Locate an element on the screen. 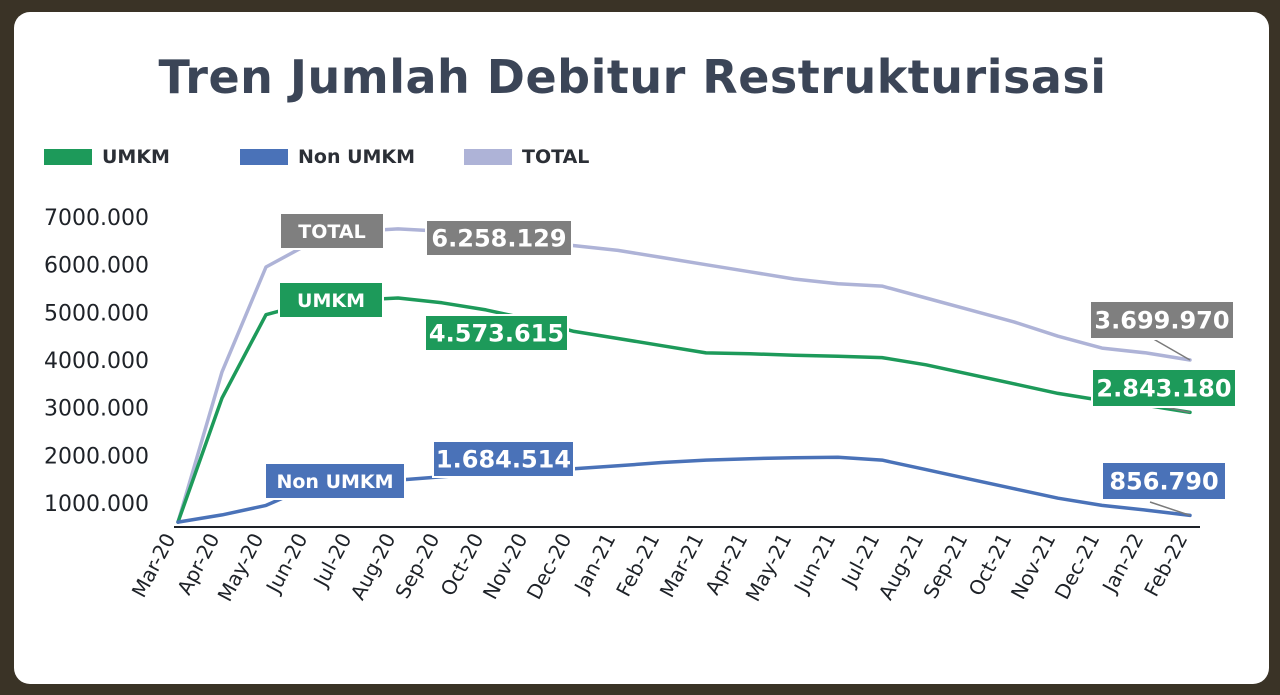 Image resolution: width=1280 pixels, height=695 pixels. x-tick-label: Jul-20 is located at coordinates (332, 560).